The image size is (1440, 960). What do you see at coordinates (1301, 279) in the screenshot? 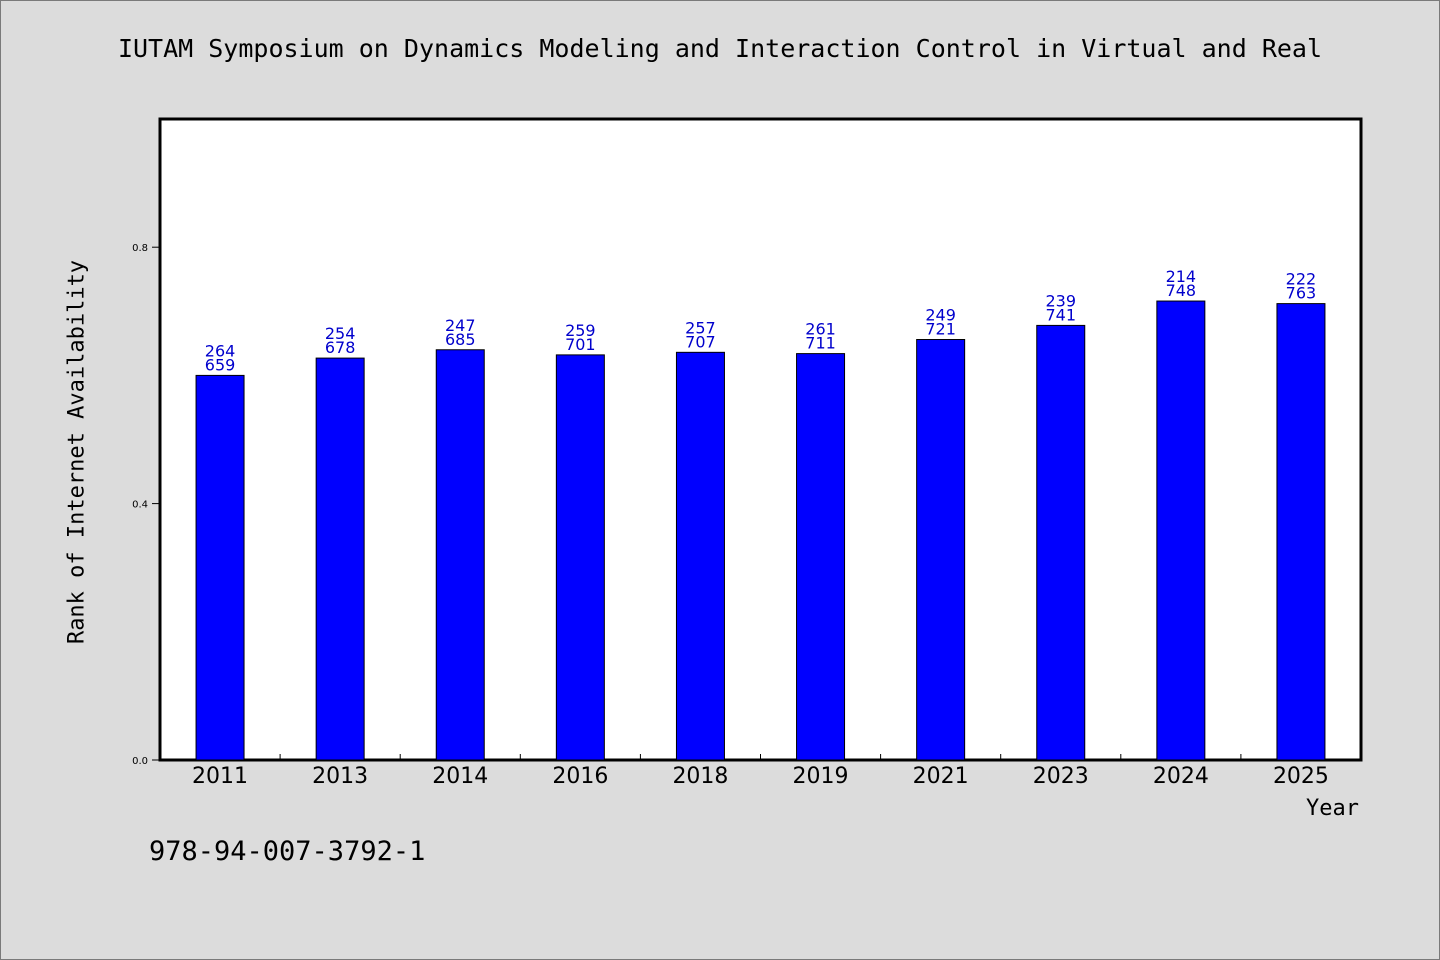
I see `bar-label-top: 222` at bounding box center [1301, 279].